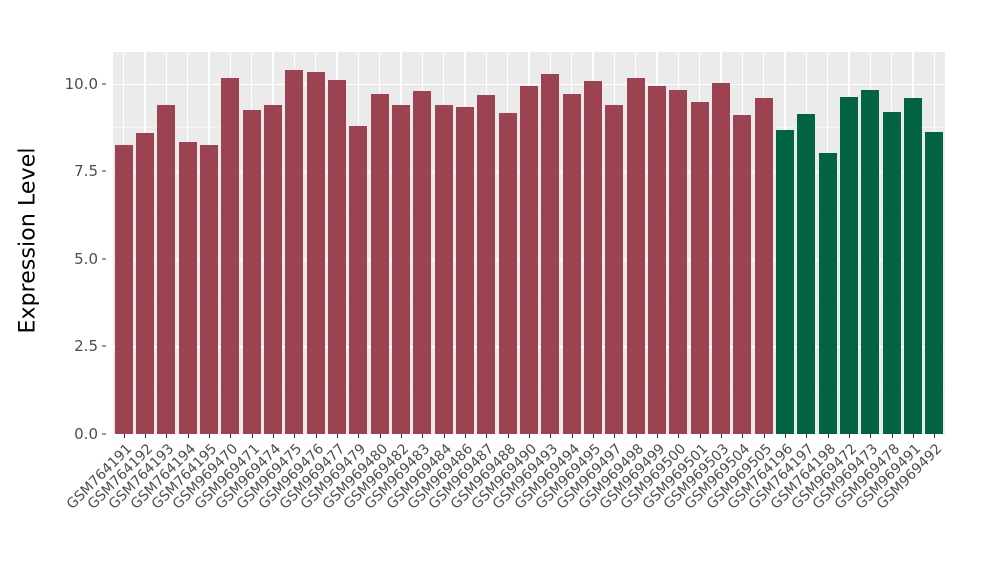 Image resolution: width=1000 pixels, height=580 pixels. I want to click on y-axis-title-text: Expression Level, so click(28, 240).